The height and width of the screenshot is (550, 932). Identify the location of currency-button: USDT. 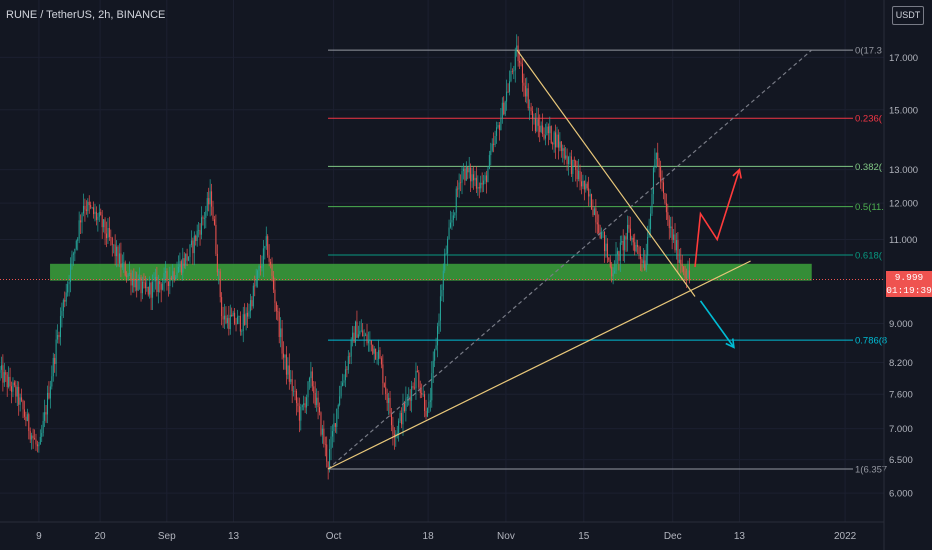
(908, 15).